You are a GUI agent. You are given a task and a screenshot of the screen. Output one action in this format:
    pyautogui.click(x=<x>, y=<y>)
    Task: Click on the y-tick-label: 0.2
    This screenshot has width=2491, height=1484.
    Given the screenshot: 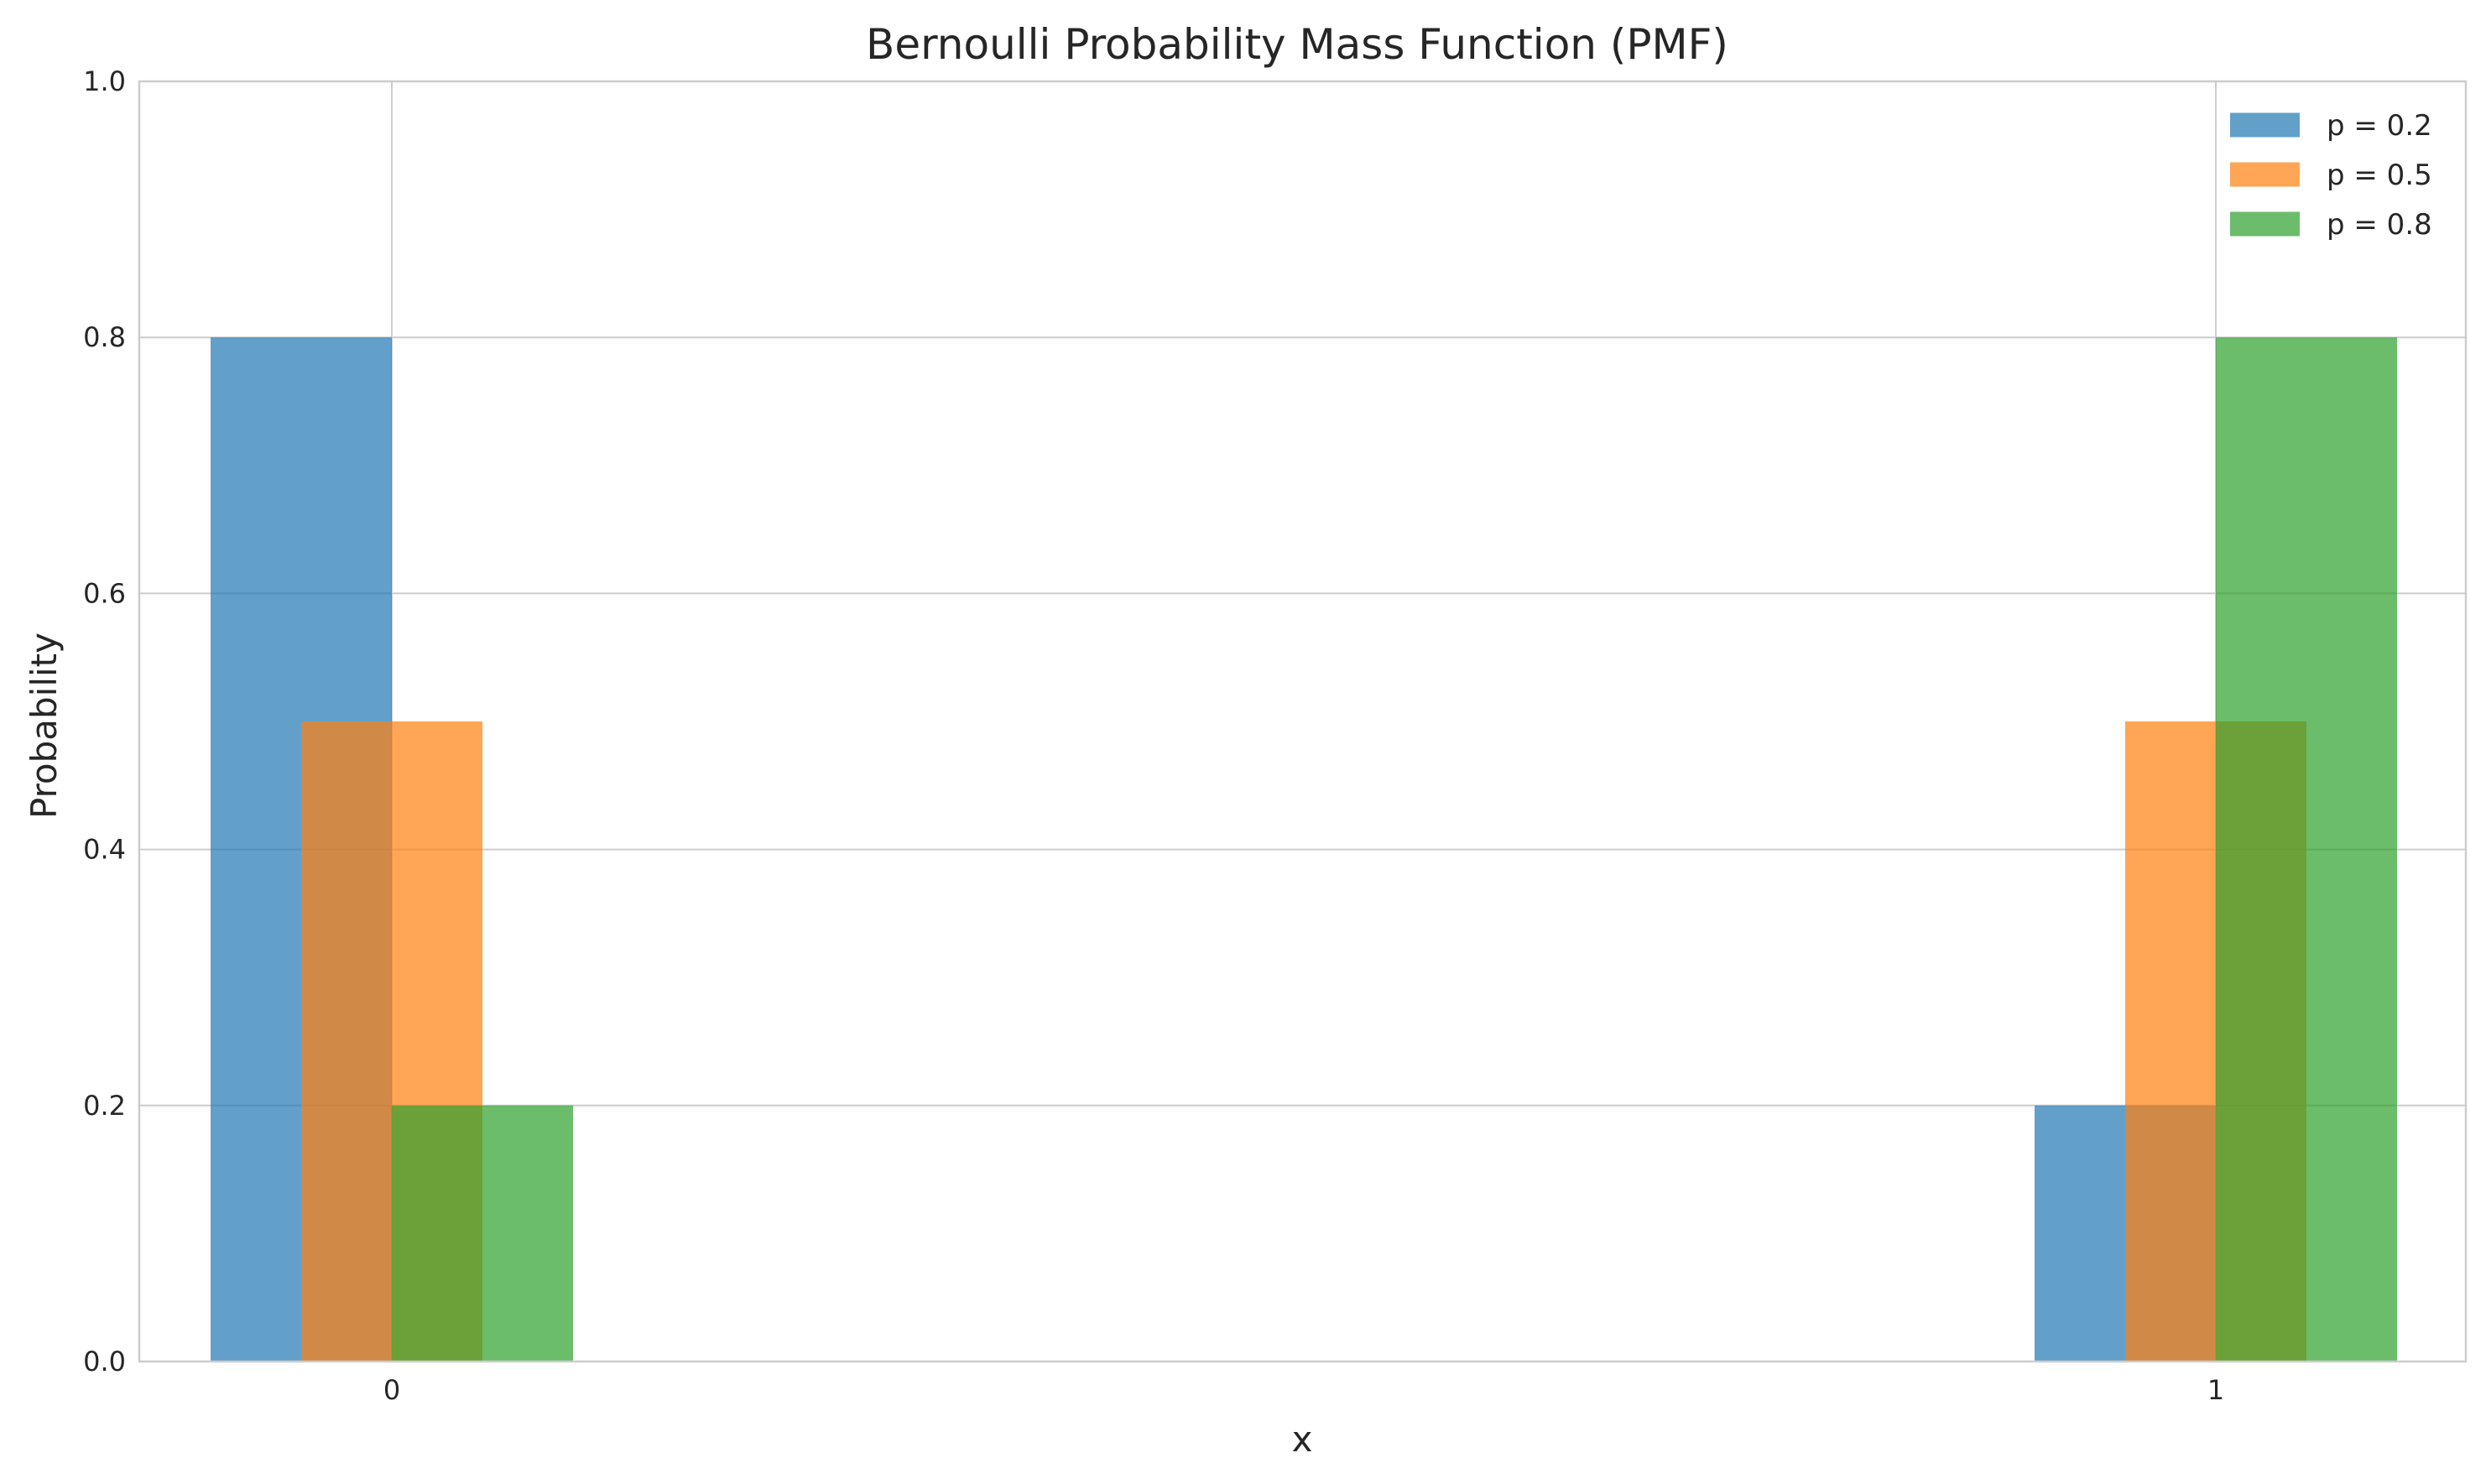 What is the action you would take?
    pyautogui.click(x=104, y=1106)
    